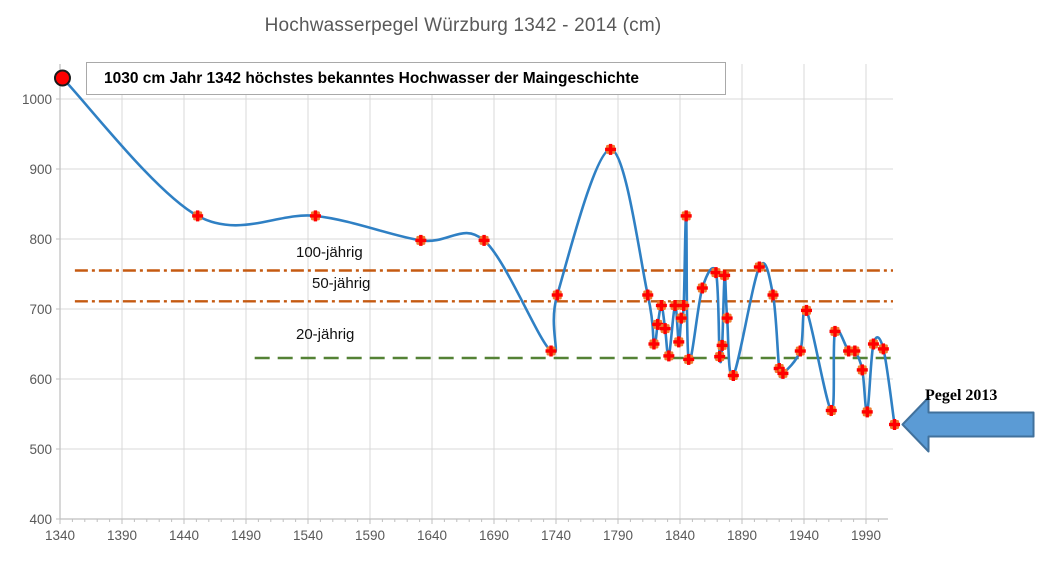  What do you see at coordinates (40, 309) in the screenshot?
I see `y-tick-label: 700` at bounding box center [40, 309].